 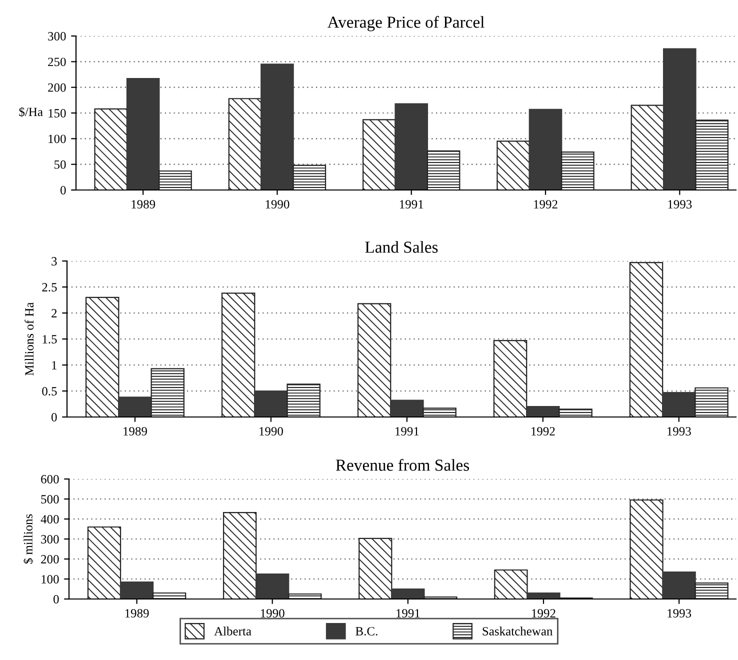 I want to click on y-tick-label: 1.5, so click(x=49, y=339).